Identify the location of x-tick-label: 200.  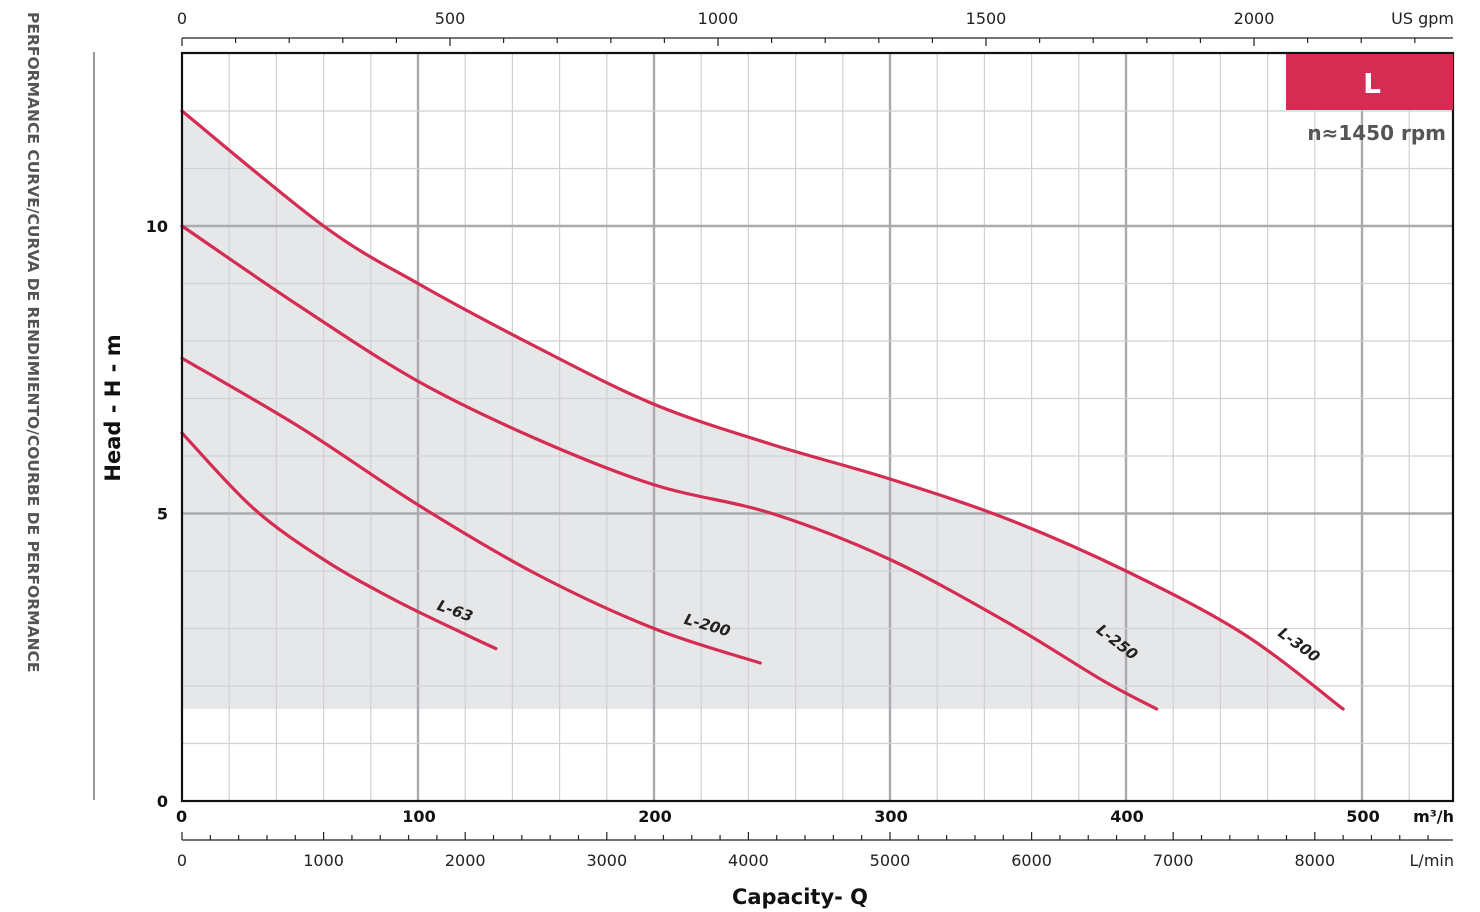
(654, 816).